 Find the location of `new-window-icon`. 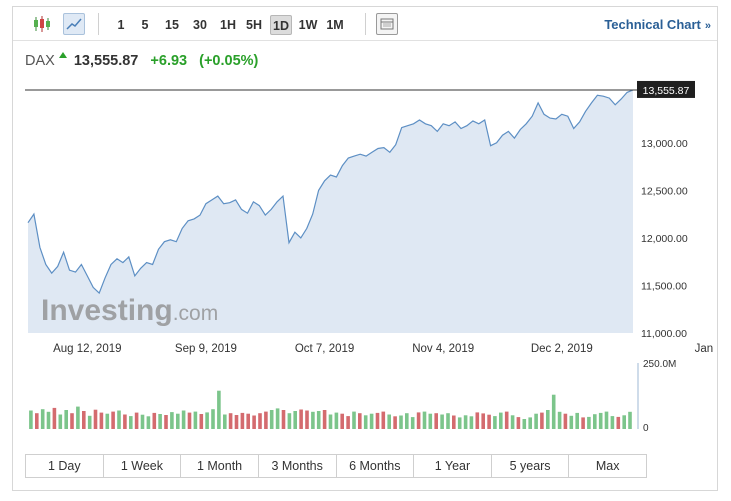

new-window-icon is located at coordinates (387, 24).